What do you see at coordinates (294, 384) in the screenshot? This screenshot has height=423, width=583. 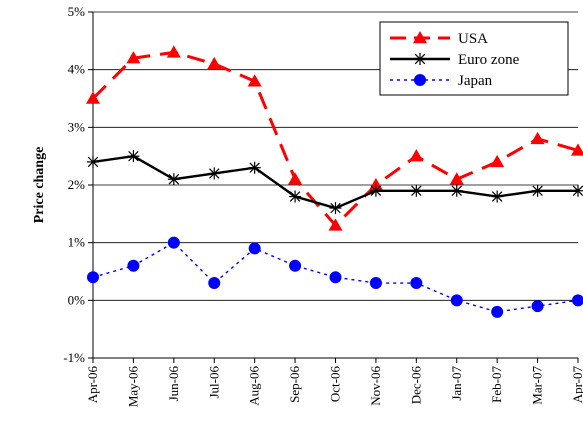 I see `x-tick-label: Sep-06` at bounding box center [294, 384].